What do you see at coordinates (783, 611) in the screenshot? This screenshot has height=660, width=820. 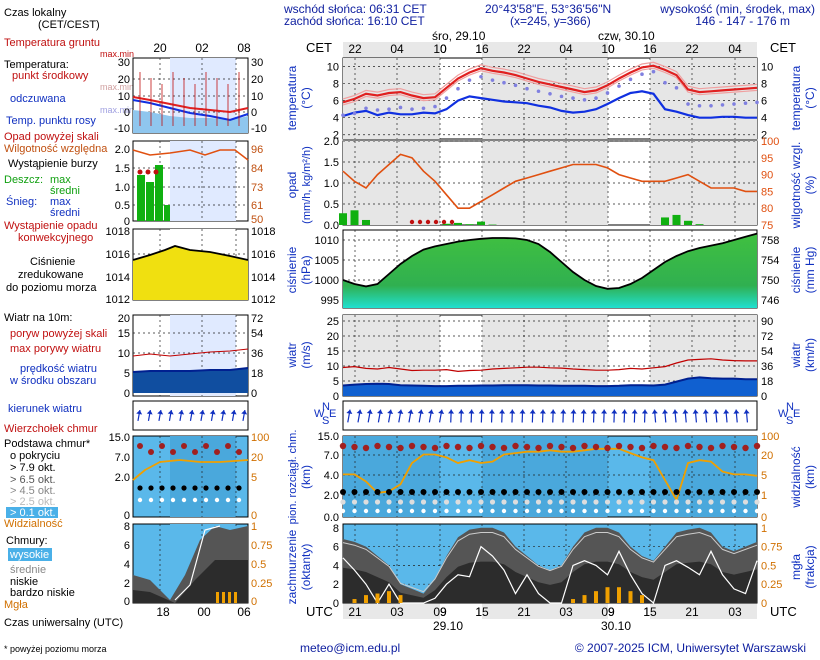 I see `utc-right-label: UTC` at bounding box center [783, 611].